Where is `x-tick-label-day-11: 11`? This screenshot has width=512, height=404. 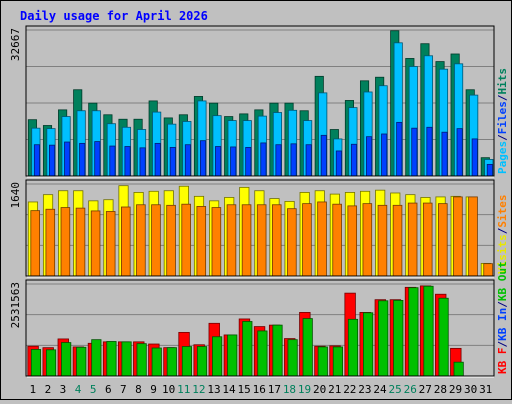 x-tick-label-day-11: 11 is located at coordinates (183, 389).